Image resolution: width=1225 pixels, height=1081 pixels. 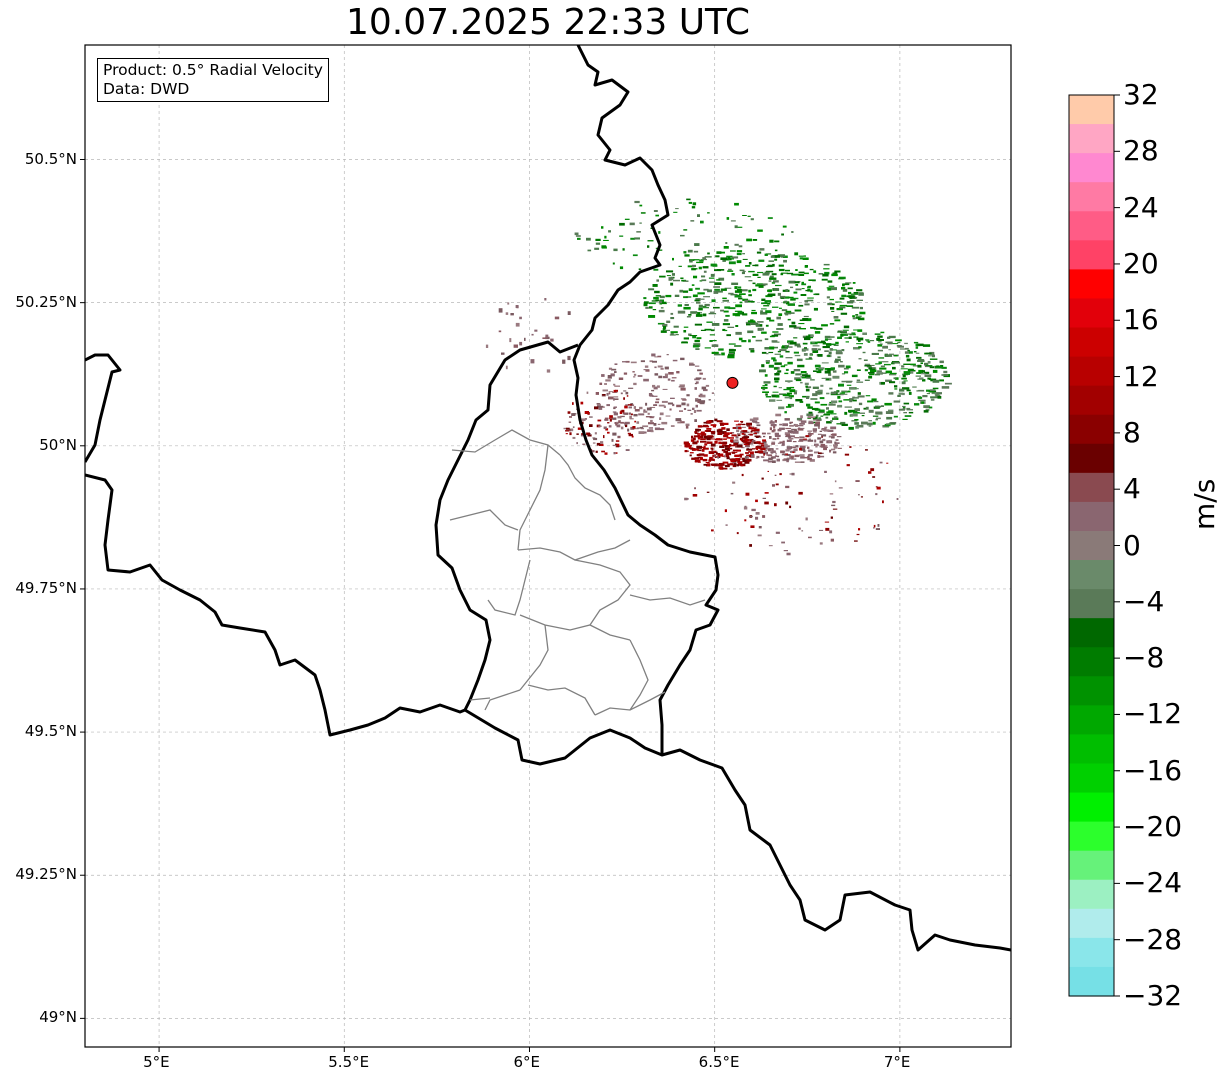 I want to click on x-tick-label: 5°E, so click(x=156, y=1062).